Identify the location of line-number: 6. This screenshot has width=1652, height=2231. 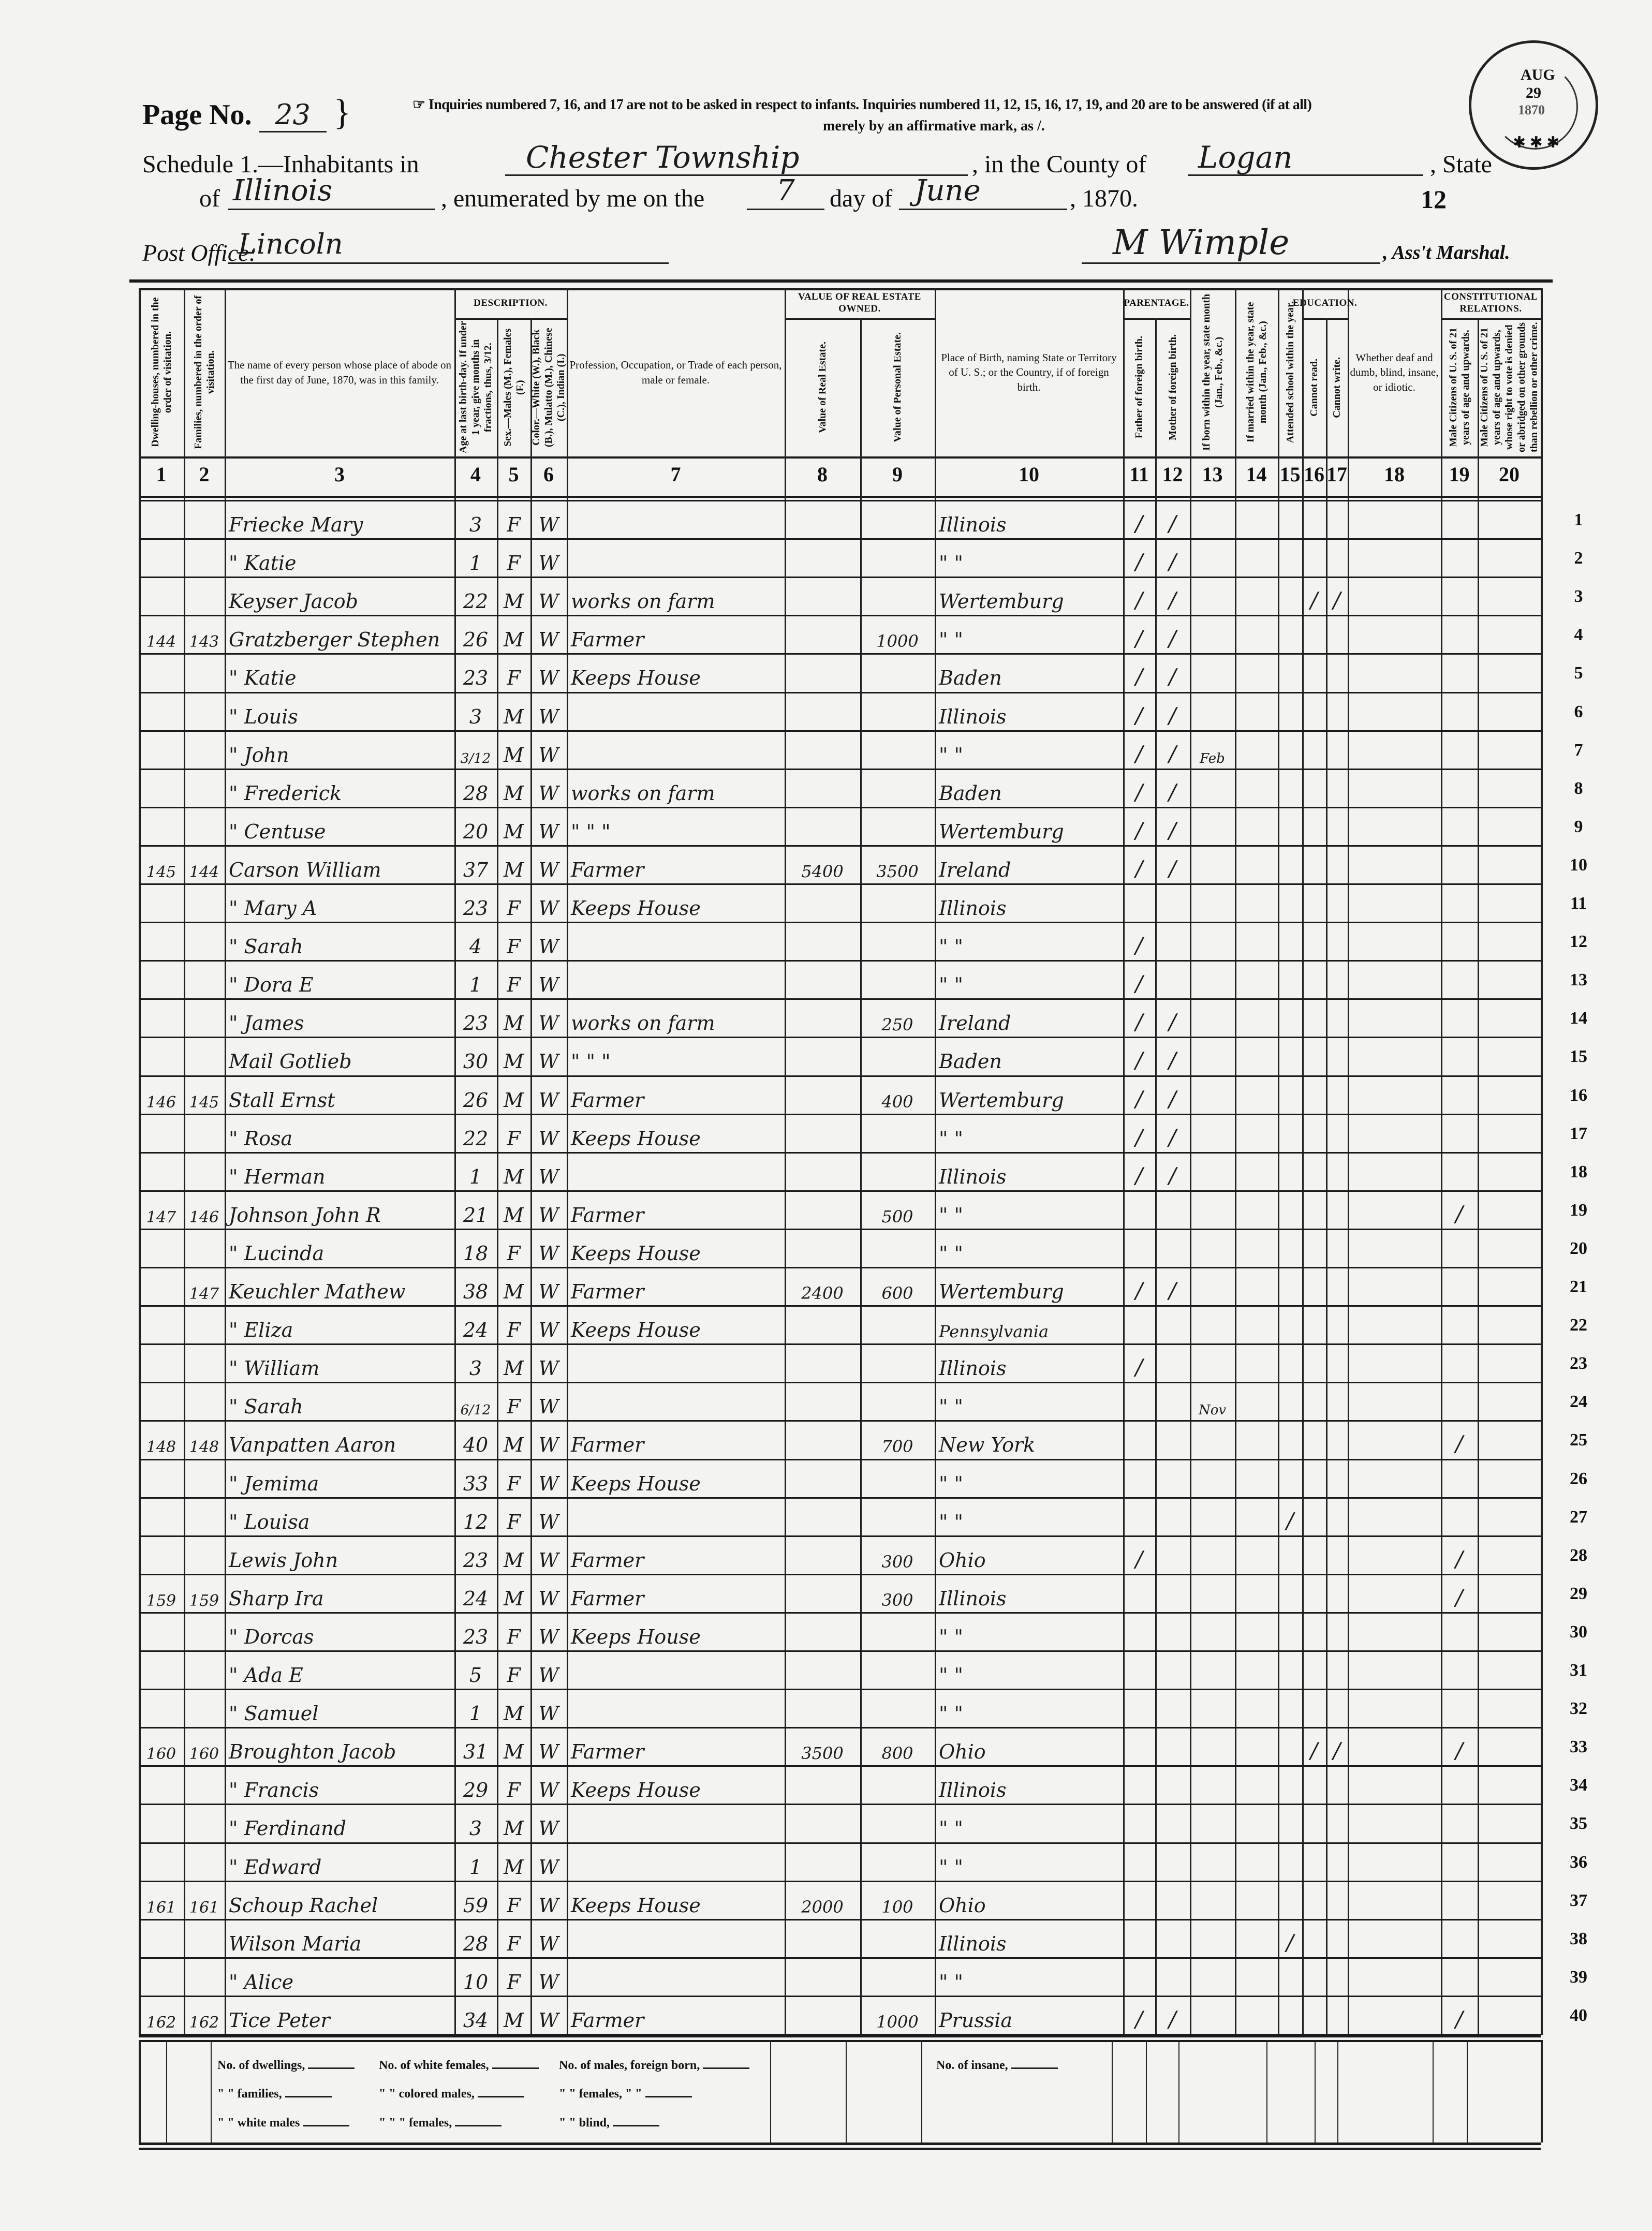
(1578, 711).